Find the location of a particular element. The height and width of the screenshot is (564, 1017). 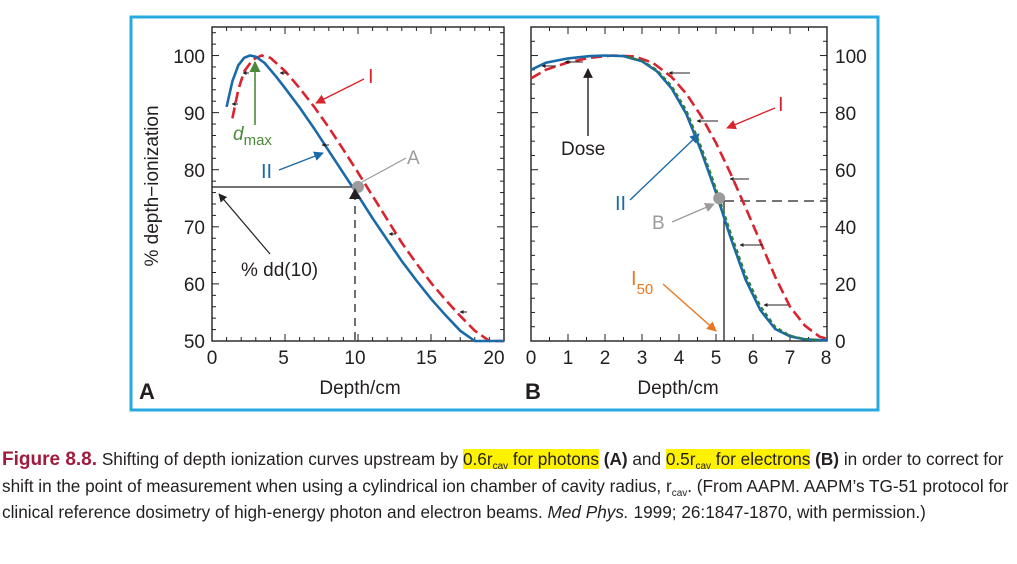

point-B-pointer is located at coordinates (693, 212).